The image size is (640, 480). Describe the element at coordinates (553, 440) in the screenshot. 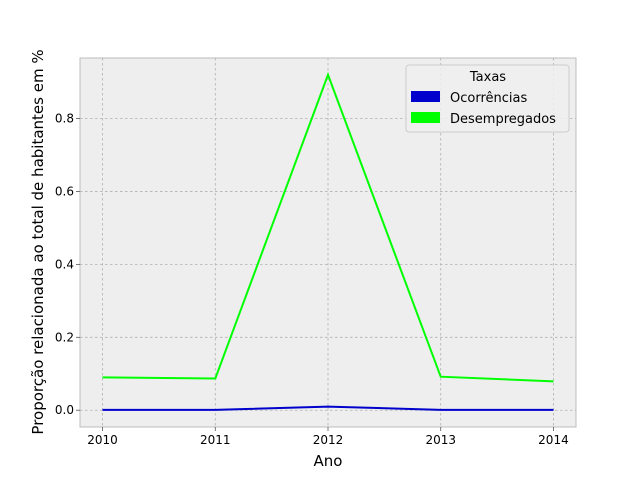

I see `x-tick-label: 2014` at that location.